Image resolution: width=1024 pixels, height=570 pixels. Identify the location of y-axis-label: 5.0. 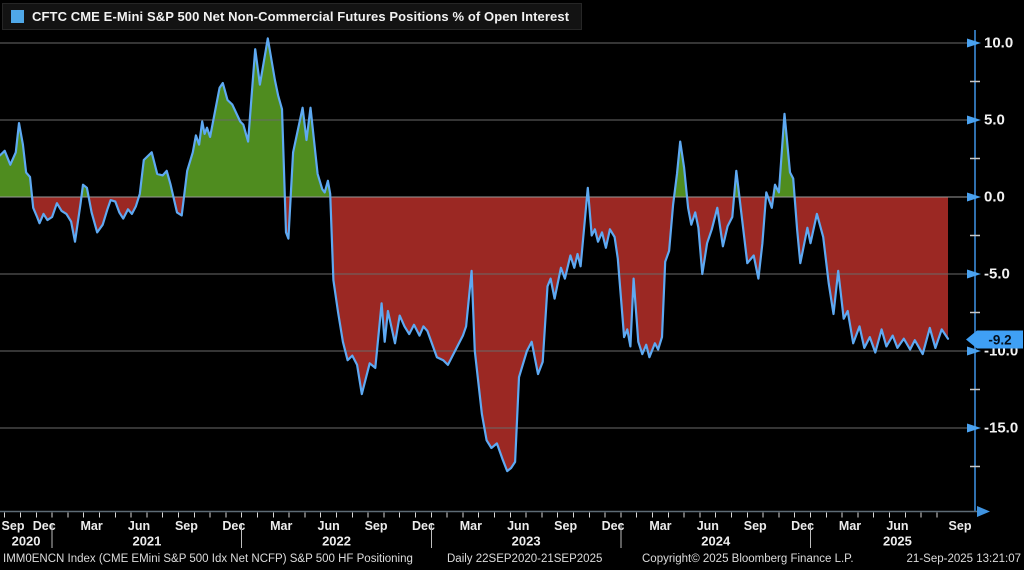
(994, 120).